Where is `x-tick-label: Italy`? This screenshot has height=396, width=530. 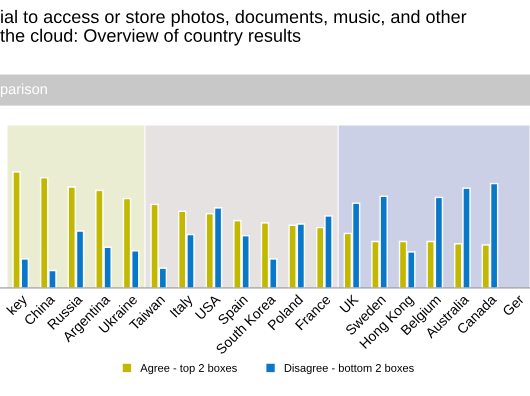 x-tick-label: Italy is located at coordinates (182, 306).